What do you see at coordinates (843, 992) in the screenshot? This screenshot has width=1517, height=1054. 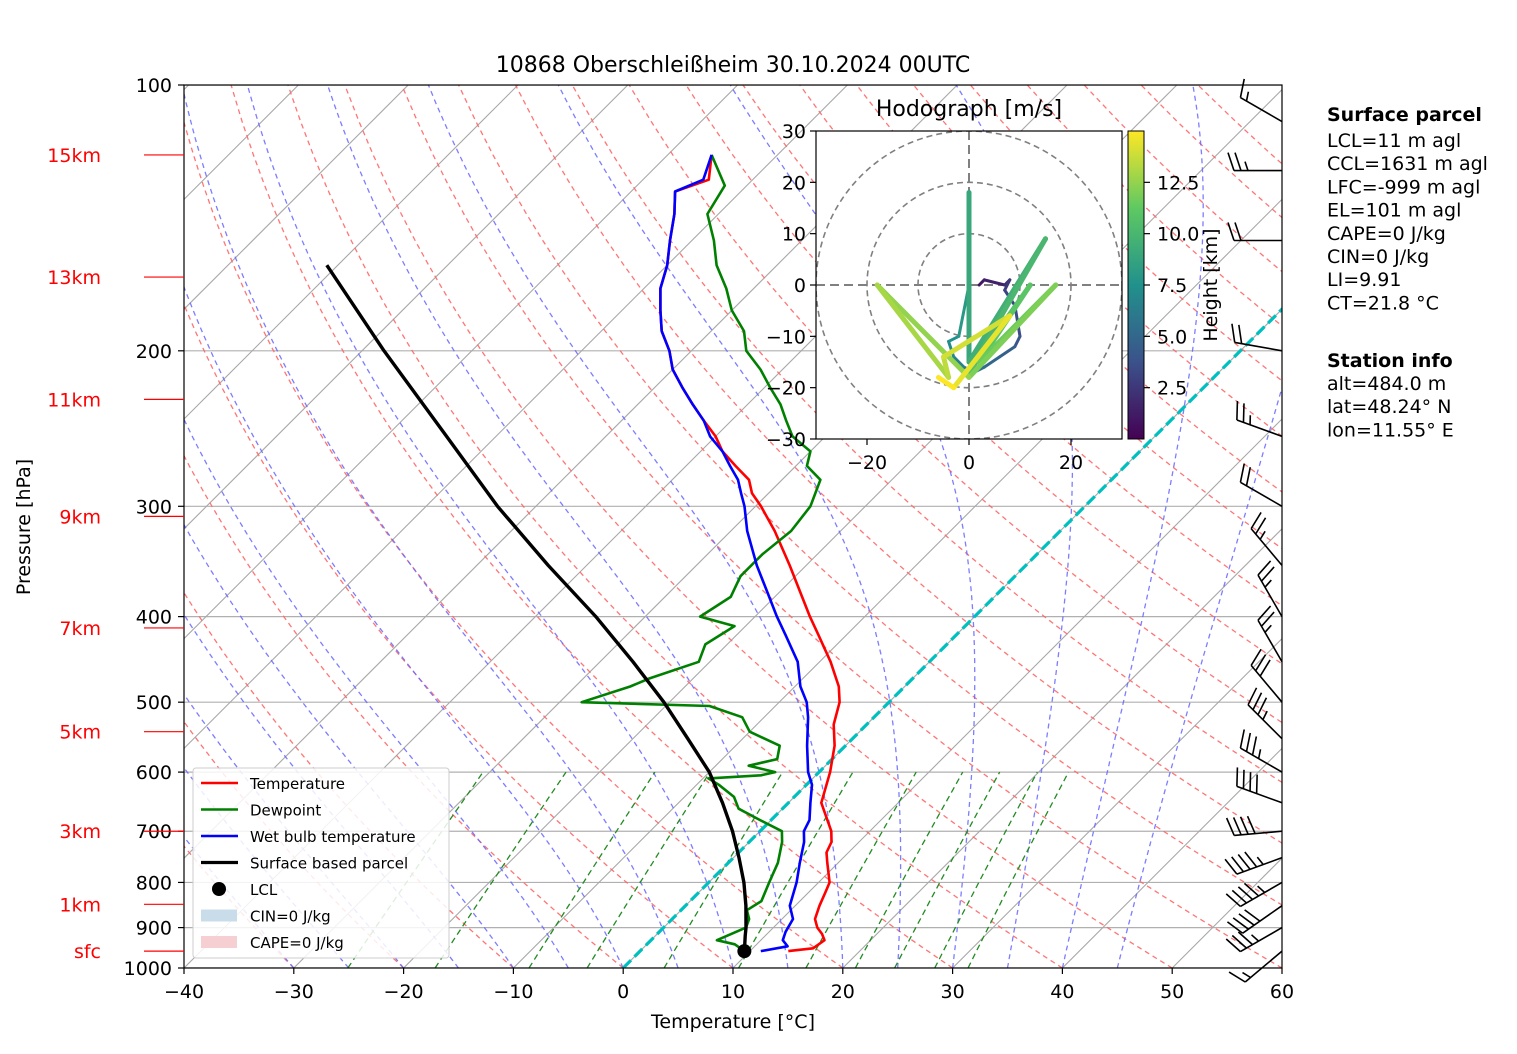 I see `x-tick-label: 20` at bounding box center [843, 992].